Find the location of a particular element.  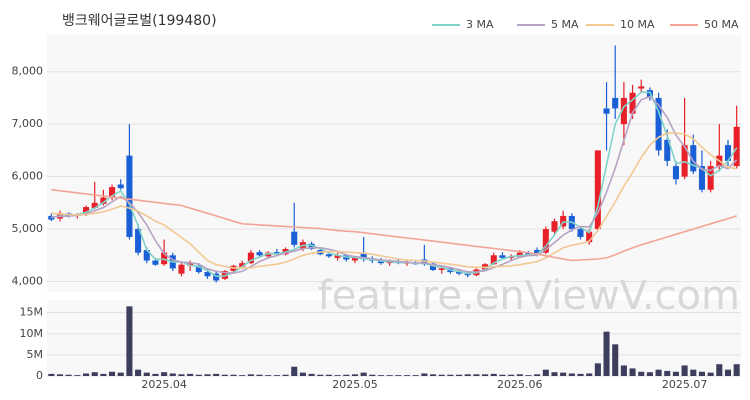

y-tick-label: 7,000 is located at coordinates (28, 123).